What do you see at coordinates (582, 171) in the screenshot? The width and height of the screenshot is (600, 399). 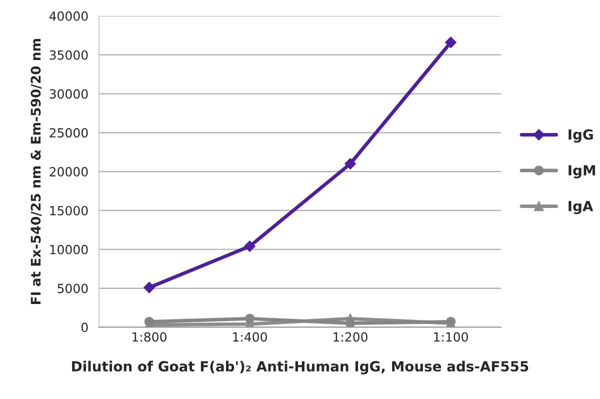 I see `legend-label: IgM` at bounding box center [582, 171].